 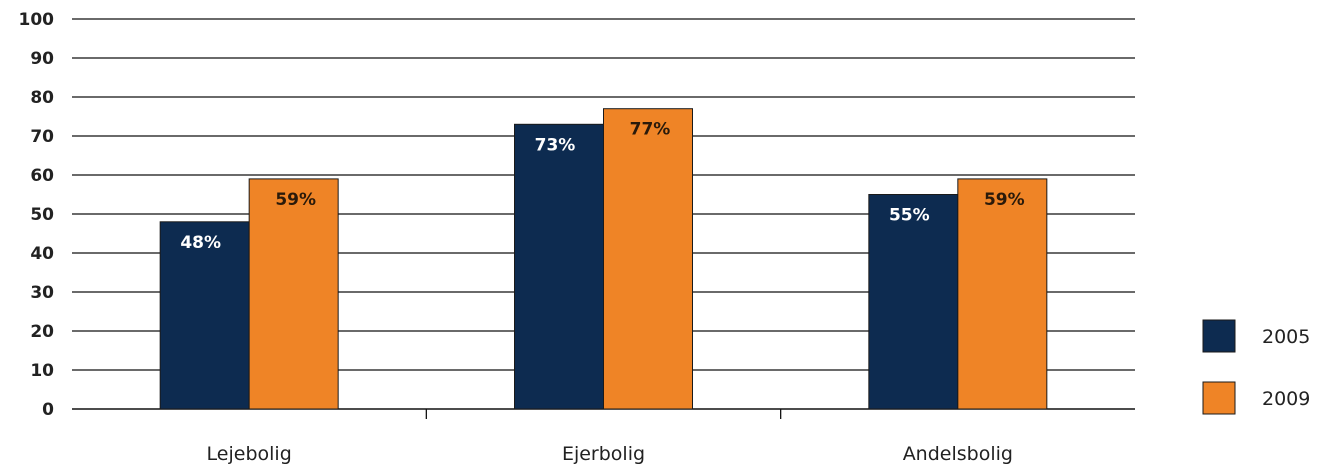 I want to click on y-tick-label: 40, so click(x=42, y=254).